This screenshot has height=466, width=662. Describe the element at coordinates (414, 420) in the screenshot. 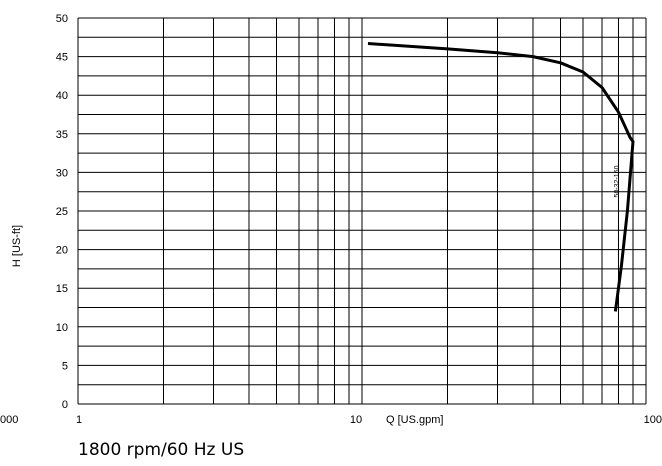

I see `x-axis-label: Q [US.gpm]` at that location.